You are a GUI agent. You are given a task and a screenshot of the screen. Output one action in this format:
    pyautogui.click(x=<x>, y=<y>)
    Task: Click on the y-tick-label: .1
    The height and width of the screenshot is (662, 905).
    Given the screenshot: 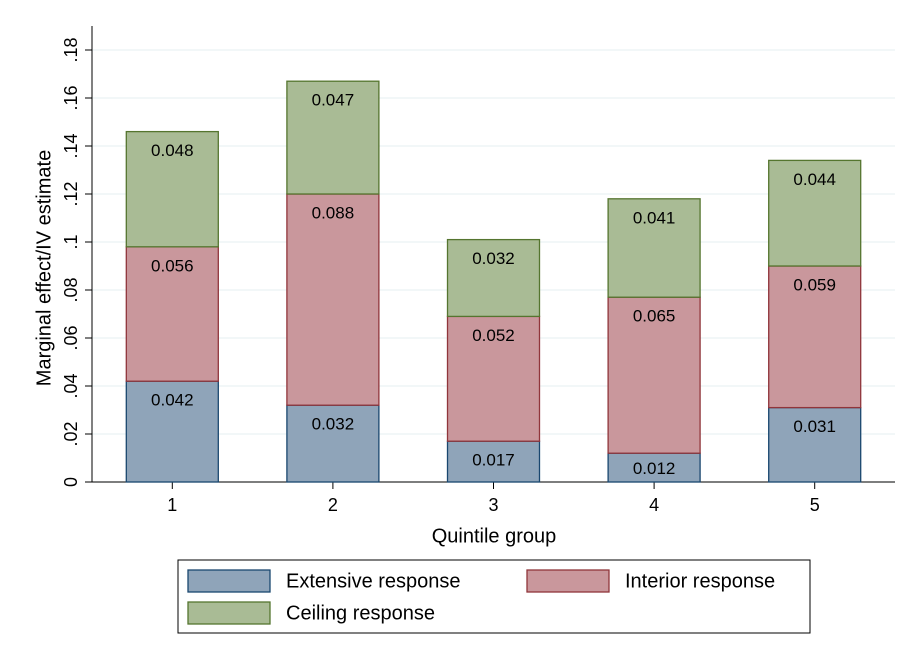 What is the action you would take?
    pyautogui.click(x=71, y=241)
    